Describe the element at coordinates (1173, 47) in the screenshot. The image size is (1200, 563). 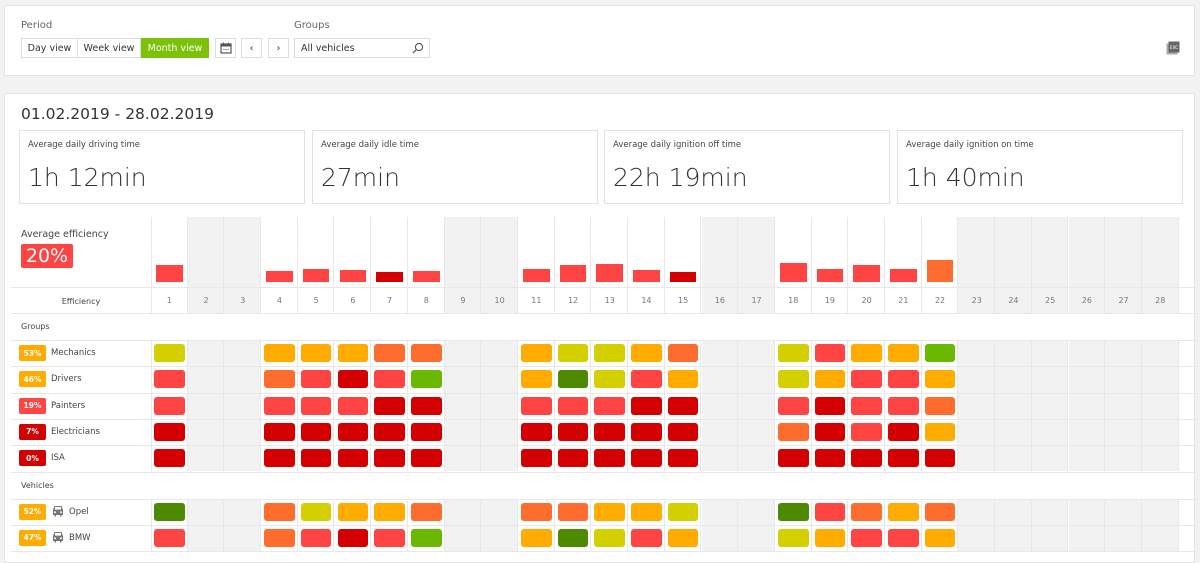
I see `export-excel-button: EXC` at that location.